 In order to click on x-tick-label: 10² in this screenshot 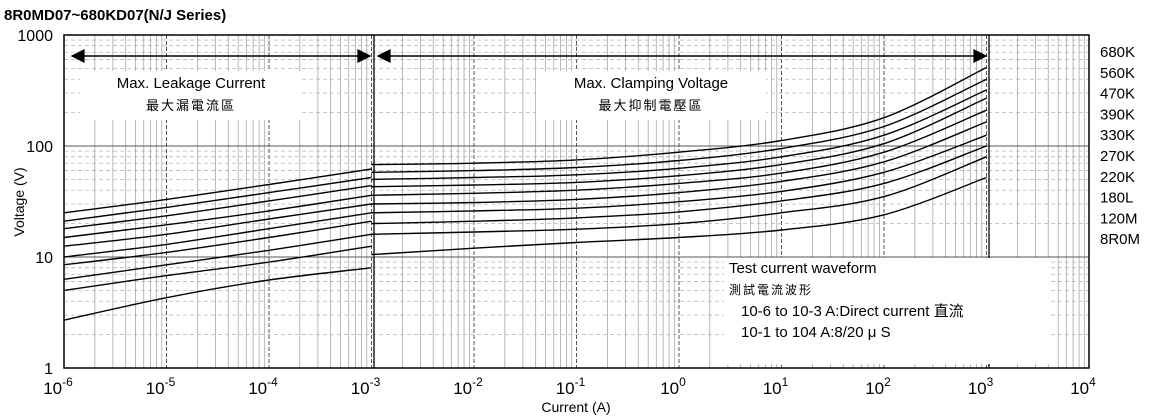, I will do `click(878, 386)`.